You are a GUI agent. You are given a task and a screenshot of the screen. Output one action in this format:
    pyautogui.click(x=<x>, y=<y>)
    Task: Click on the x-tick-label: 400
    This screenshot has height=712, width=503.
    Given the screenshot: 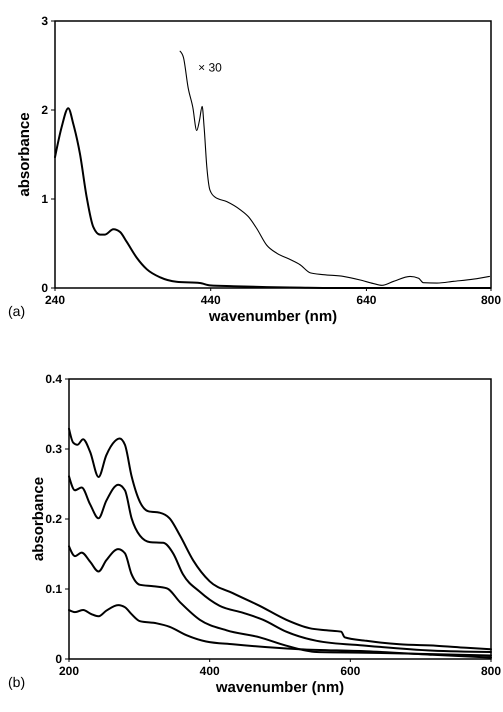 What is the action you would take?
    pyautogui.click(x=210, y=671)
    